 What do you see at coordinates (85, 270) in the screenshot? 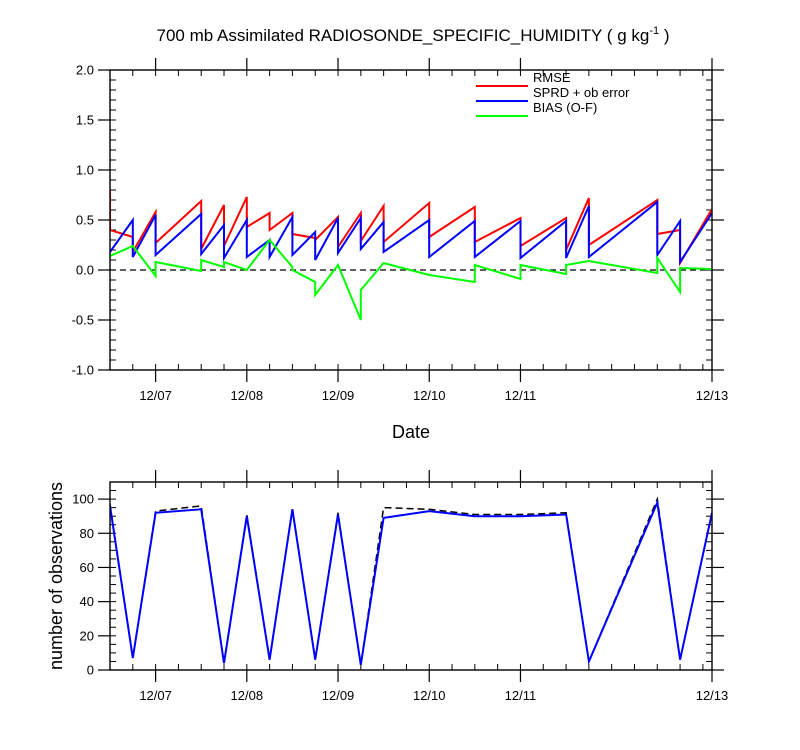
I see `y-tick-label: 0.0` at bounding box center [85, 270].